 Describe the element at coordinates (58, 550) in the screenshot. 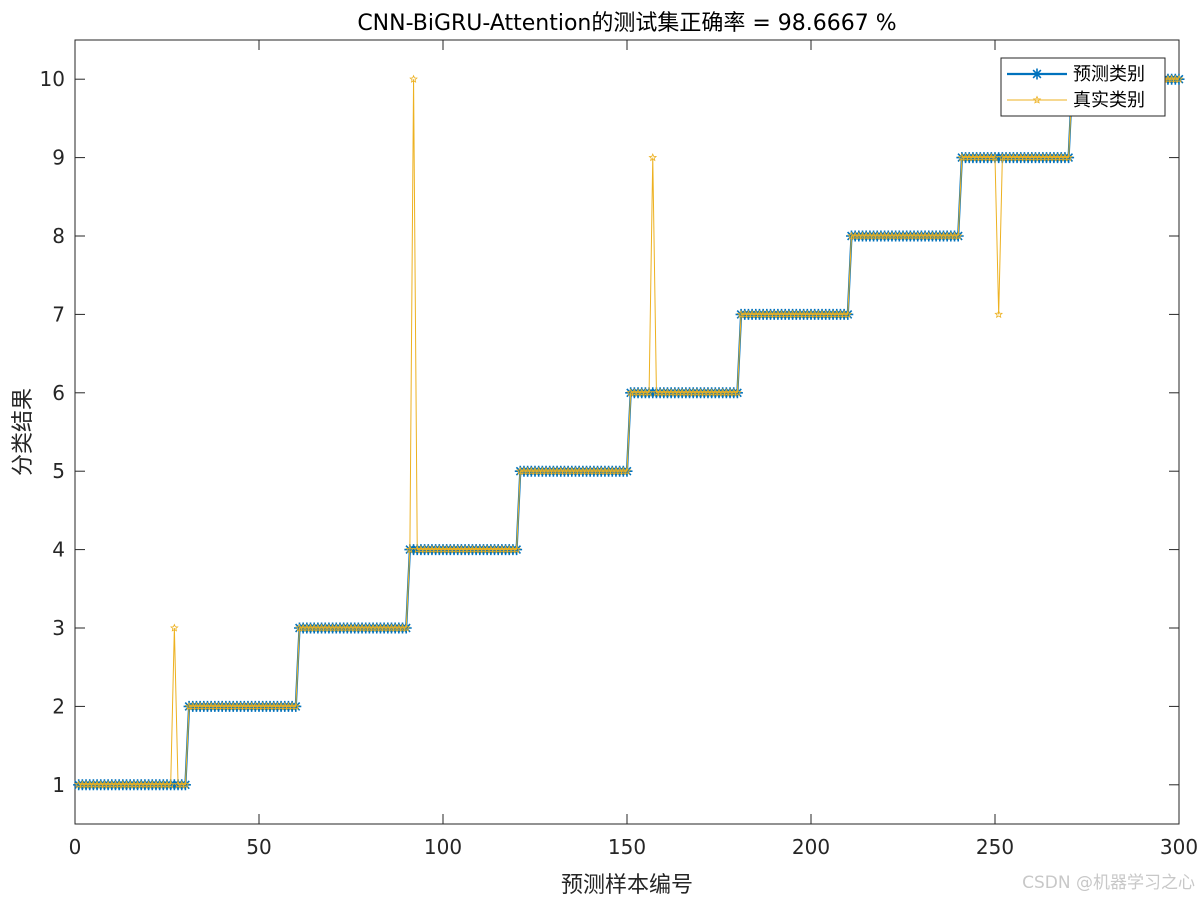

I see `y-tick-label: 4` at that location.